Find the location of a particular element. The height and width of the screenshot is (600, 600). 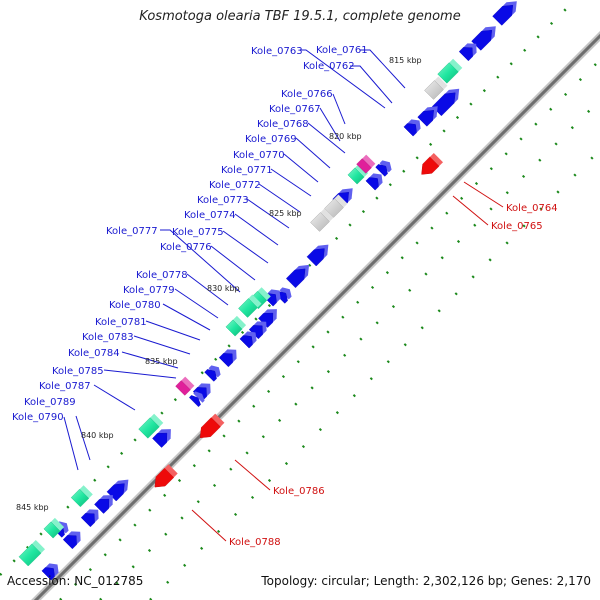

gene-label-kole-0781: Kole_0781 is located at coordinates (121, 322).